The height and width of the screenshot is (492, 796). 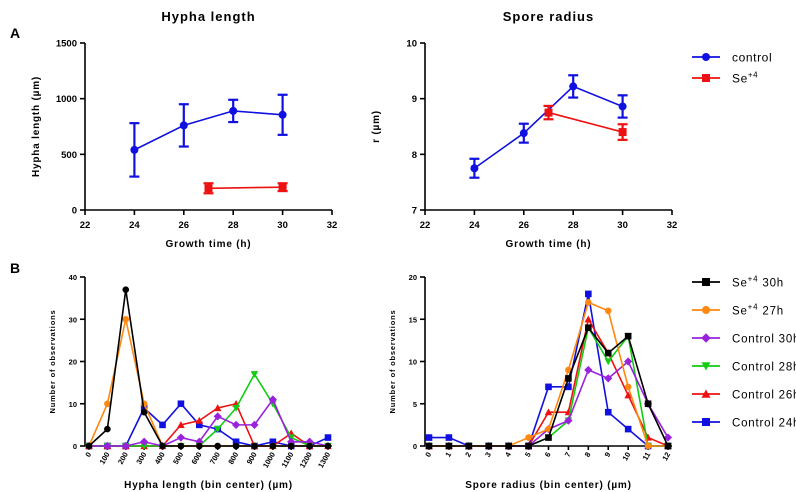 I want to click on x-tick-label: 6, so click(x=548, y=455).